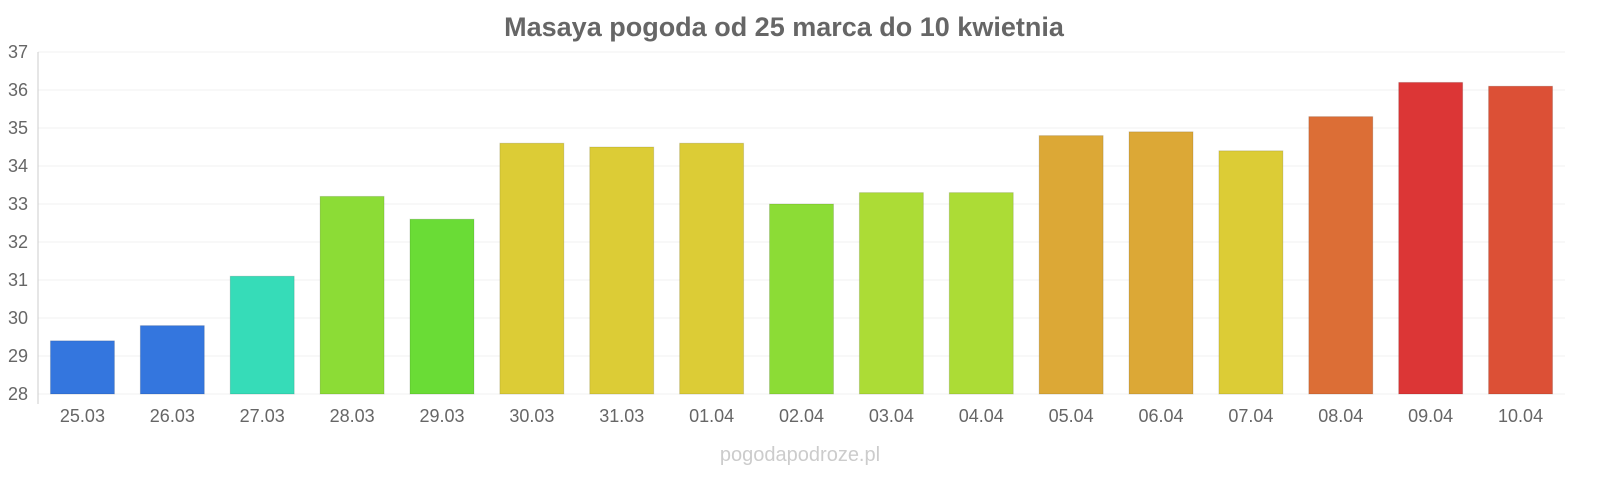  What do you see at coordinates (1071, 265) in the screenshot?
I see `bar-05.04` at bounding box center [1071, 265].